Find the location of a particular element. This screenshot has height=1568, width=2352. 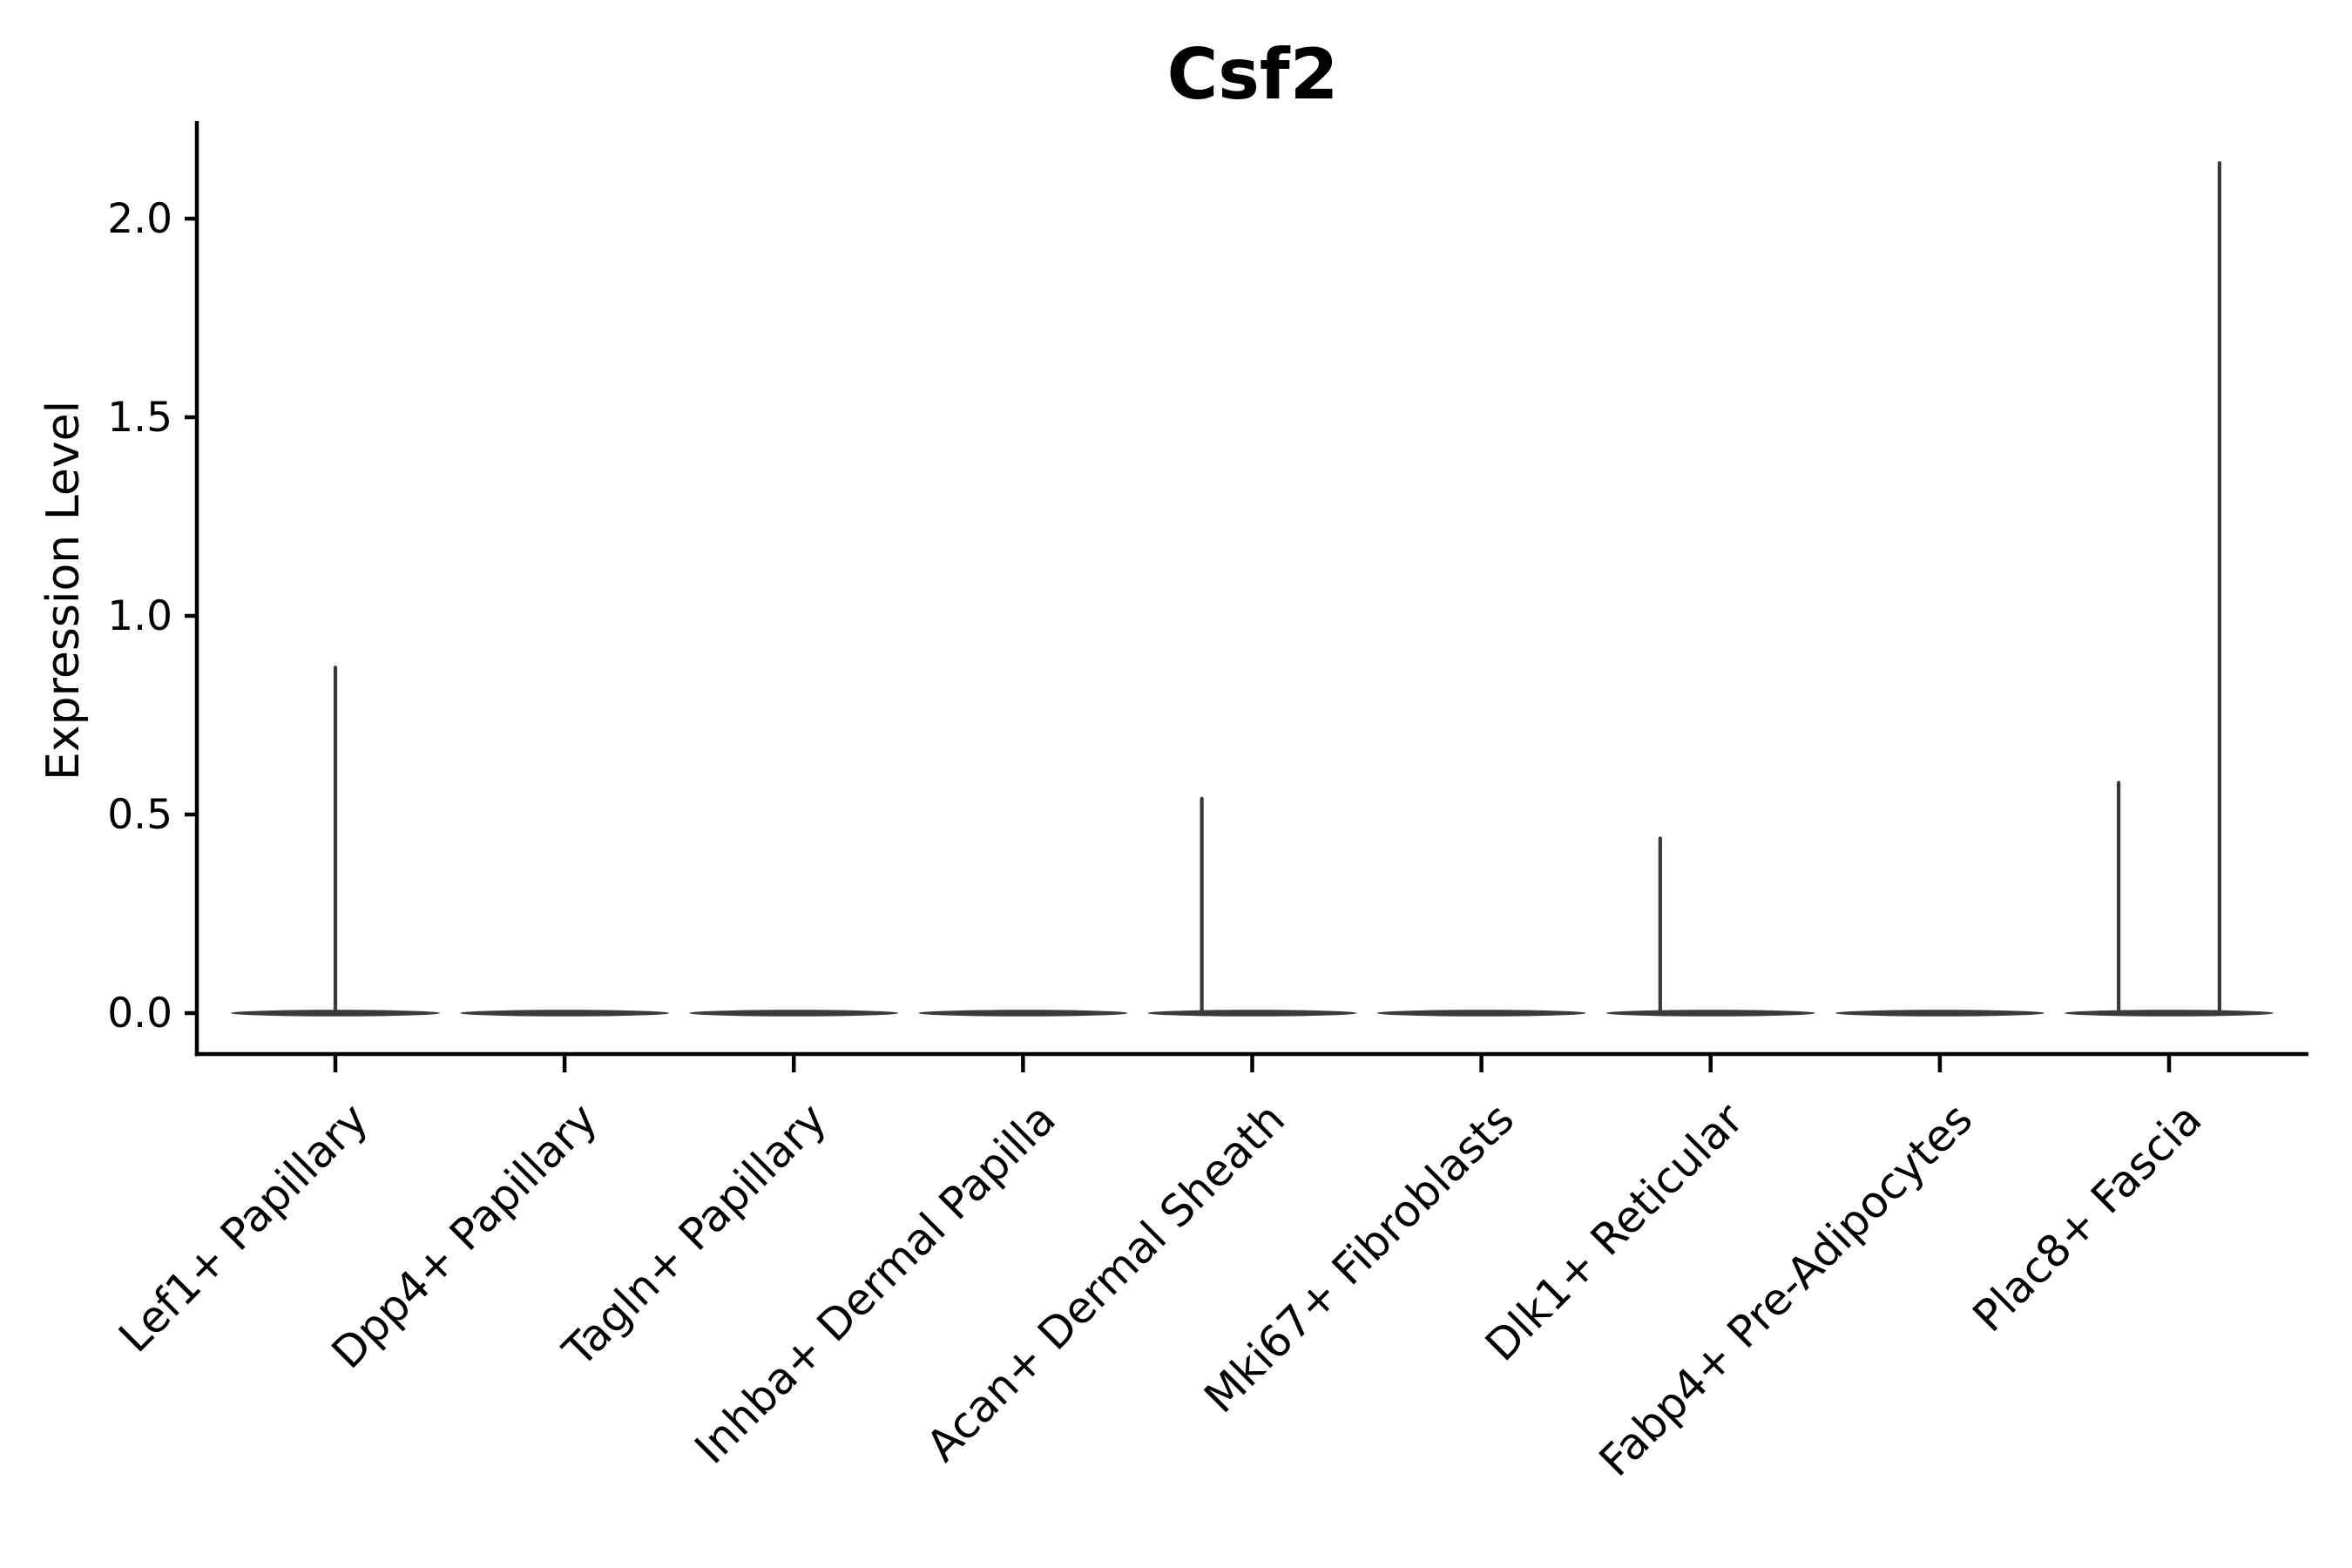

x-tick-label: Plac8+ Fascia is located at coordinates (2087, 1217).